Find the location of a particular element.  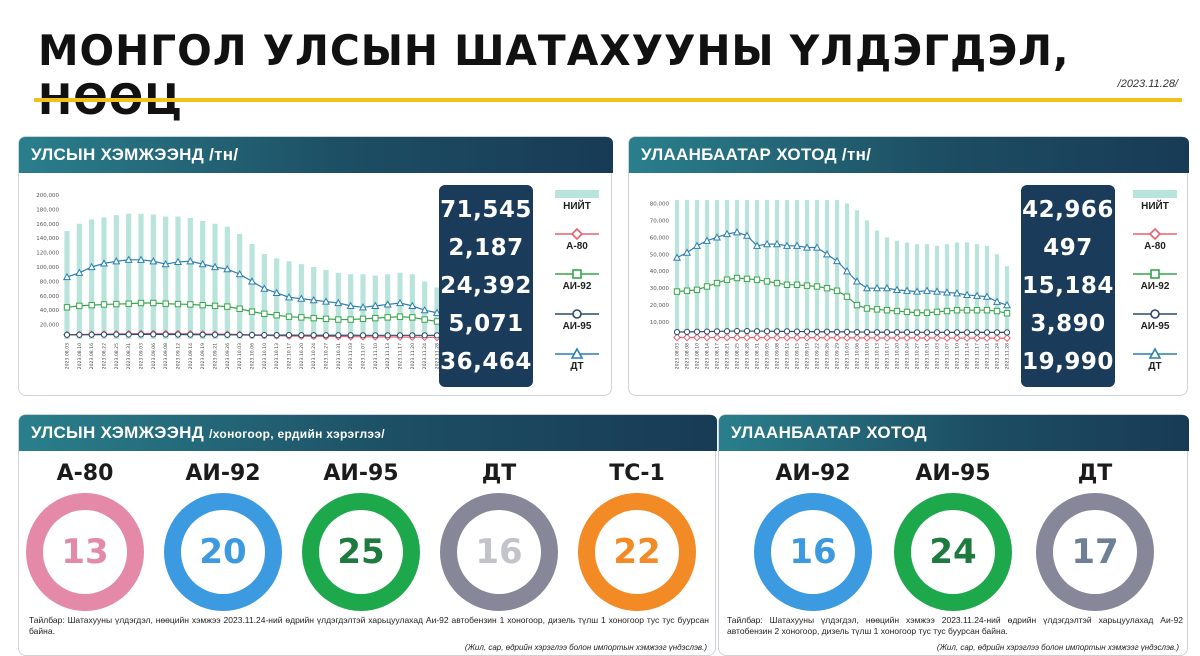

national-x-tick: 2023.08.22 is located at coordinates (105, 356).